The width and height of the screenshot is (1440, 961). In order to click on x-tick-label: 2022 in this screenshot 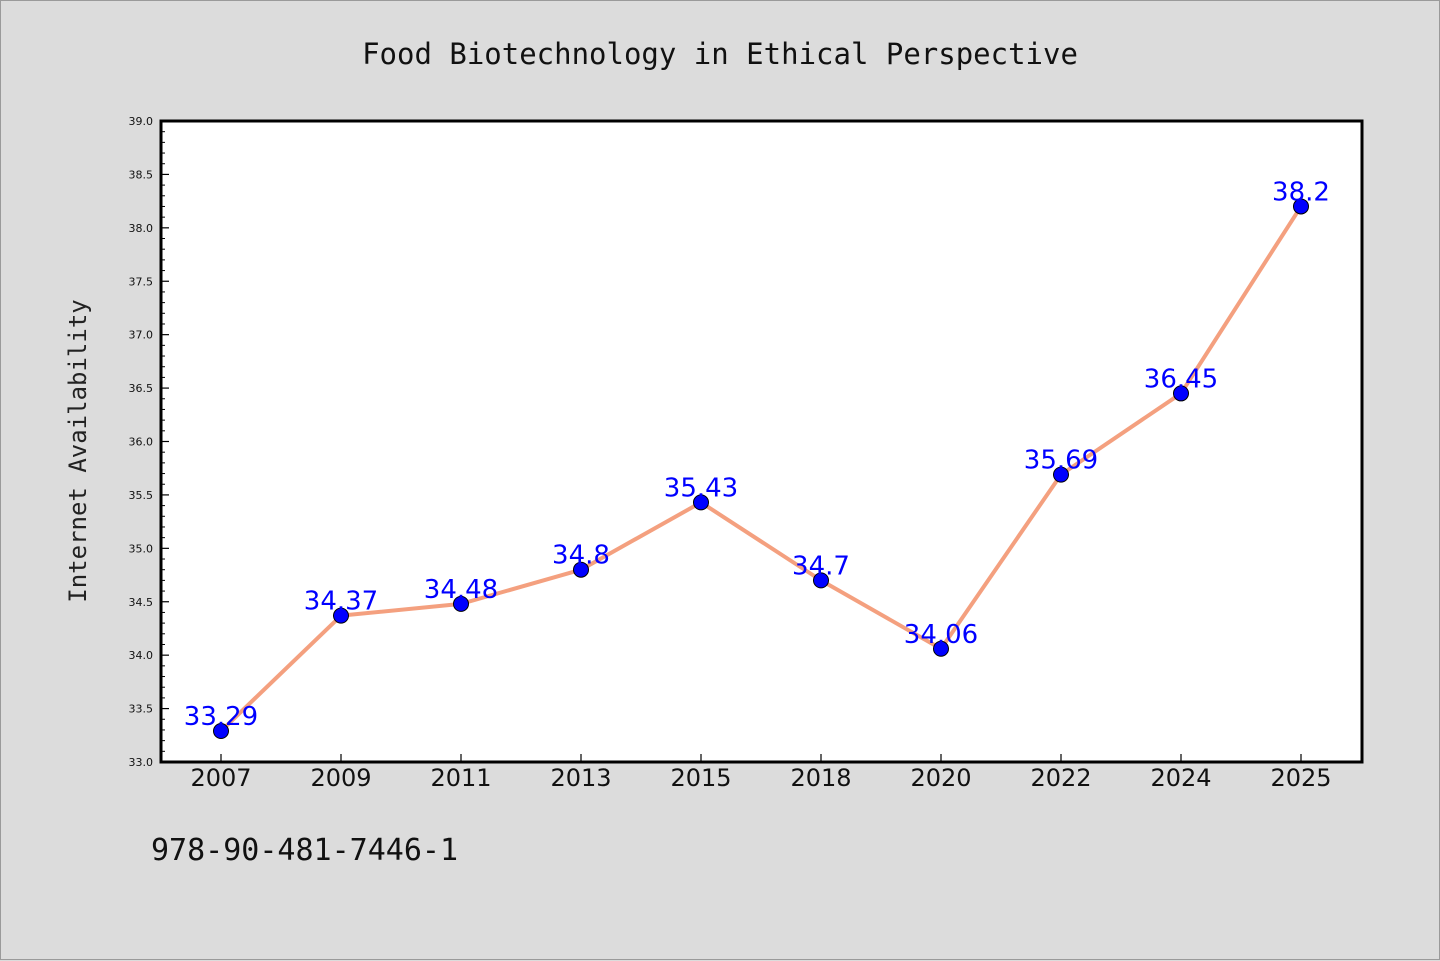, I will do `click(1060, 778)`.